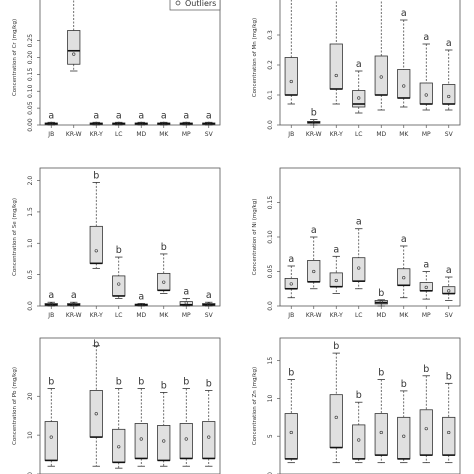 Image resolution: width=474 pixels, height=474 pixels. Describe the element at coordinates (270, 306) in the screenshot. I see `y-tick-label: 0.0` at that location.